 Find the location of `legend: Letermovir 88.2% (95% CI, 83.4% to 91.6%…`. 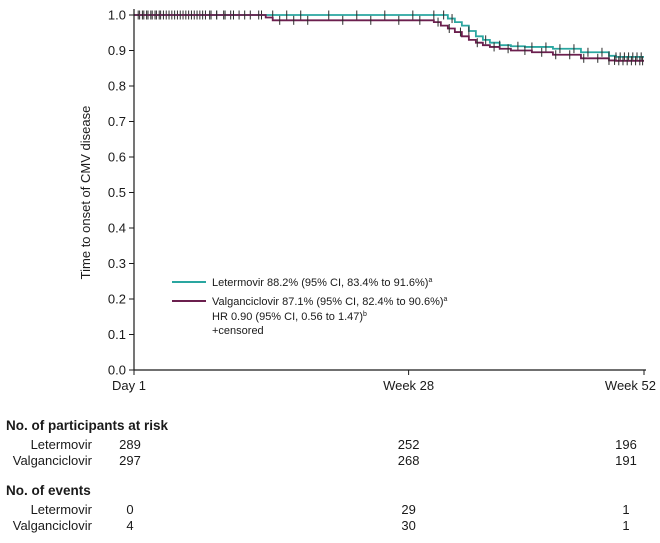

legend: Letermovir 88.2% (95% CI, 83.4% to 91.6%… is located at coordinates (310, 307).